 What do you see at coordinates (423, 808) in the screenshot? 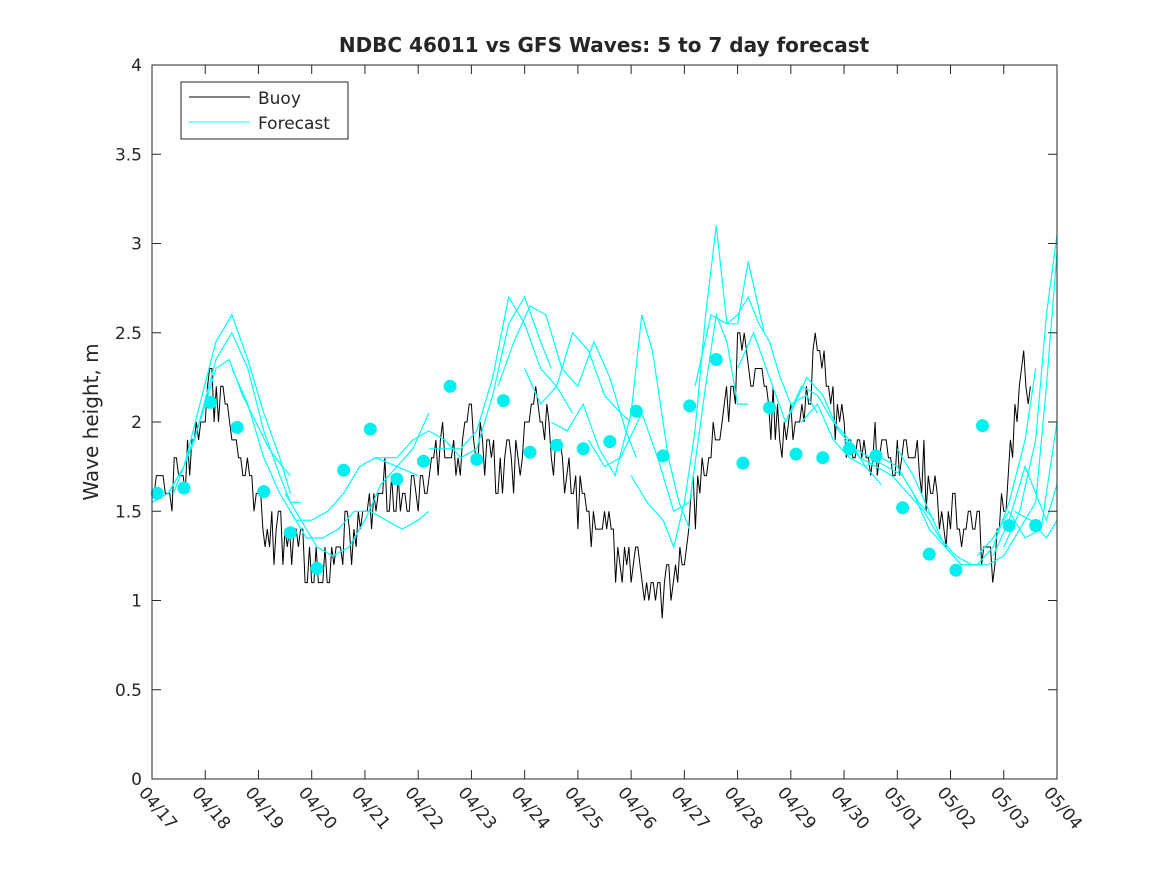
I see `x-tick-label-5: 04/22` at bounding box center [423, 808].